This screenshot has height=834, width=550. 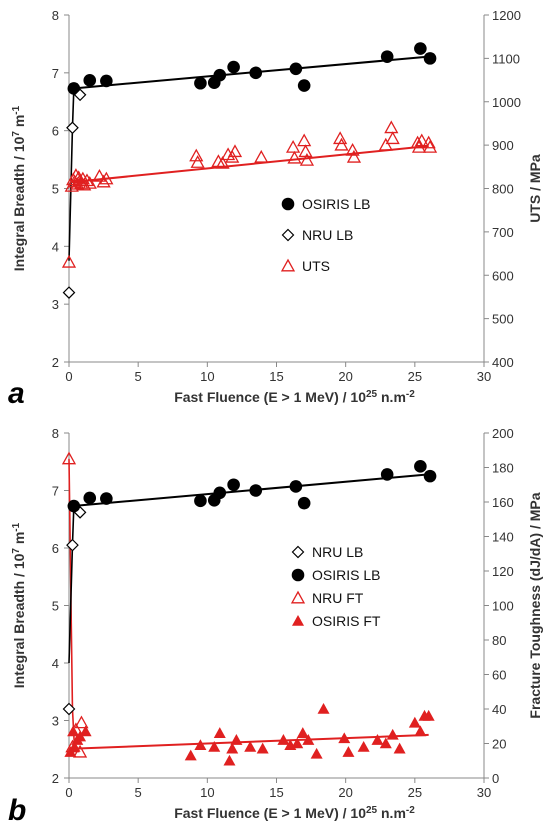 I want to click on x-tick-label: 25, so click(x=415, y=792).